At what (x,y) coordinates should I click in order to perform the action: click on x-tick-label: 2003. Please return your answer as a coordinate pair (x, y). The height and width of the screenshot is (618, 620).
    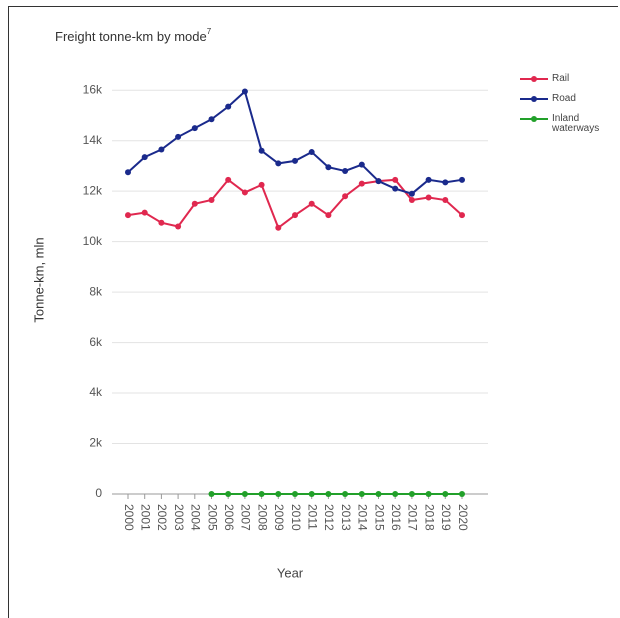
    Looking at the image, I should click on (179, 517).